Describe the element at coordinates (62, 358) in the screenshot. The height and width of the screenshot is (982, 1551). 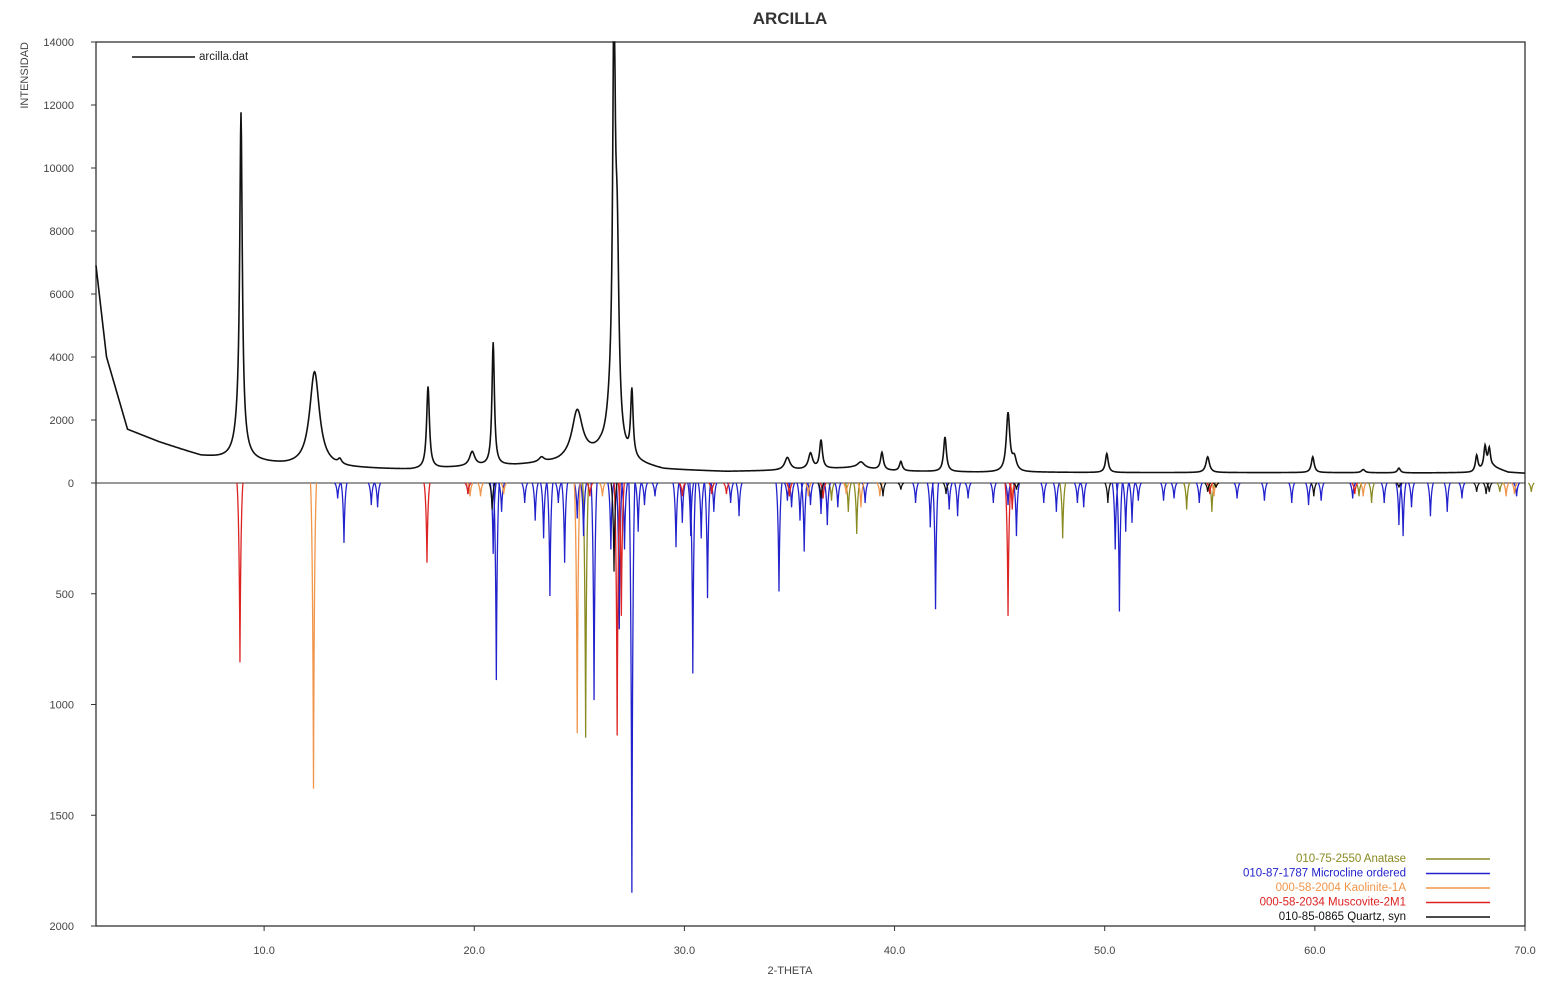
I see `y-tick-label-upper: 4000` at that location.